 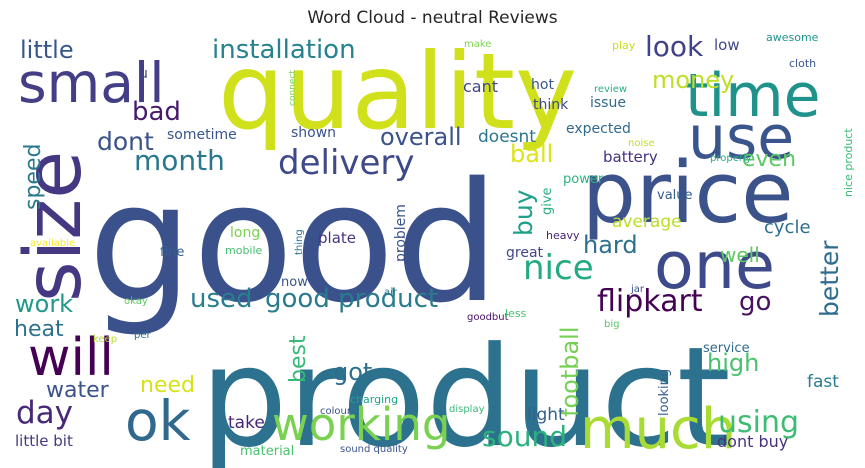 I want to click on word-look: look, so click(x=674, y=46).